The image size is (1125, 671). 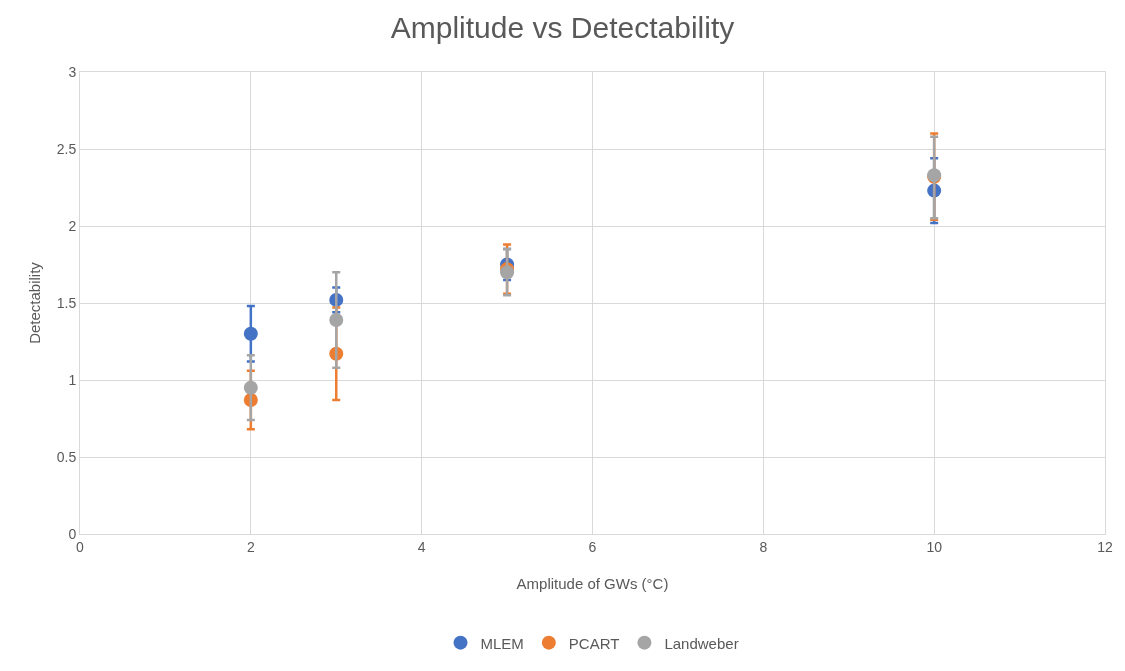 I want to click on y-tick-label: 0.5, so click(x=66, y=456).